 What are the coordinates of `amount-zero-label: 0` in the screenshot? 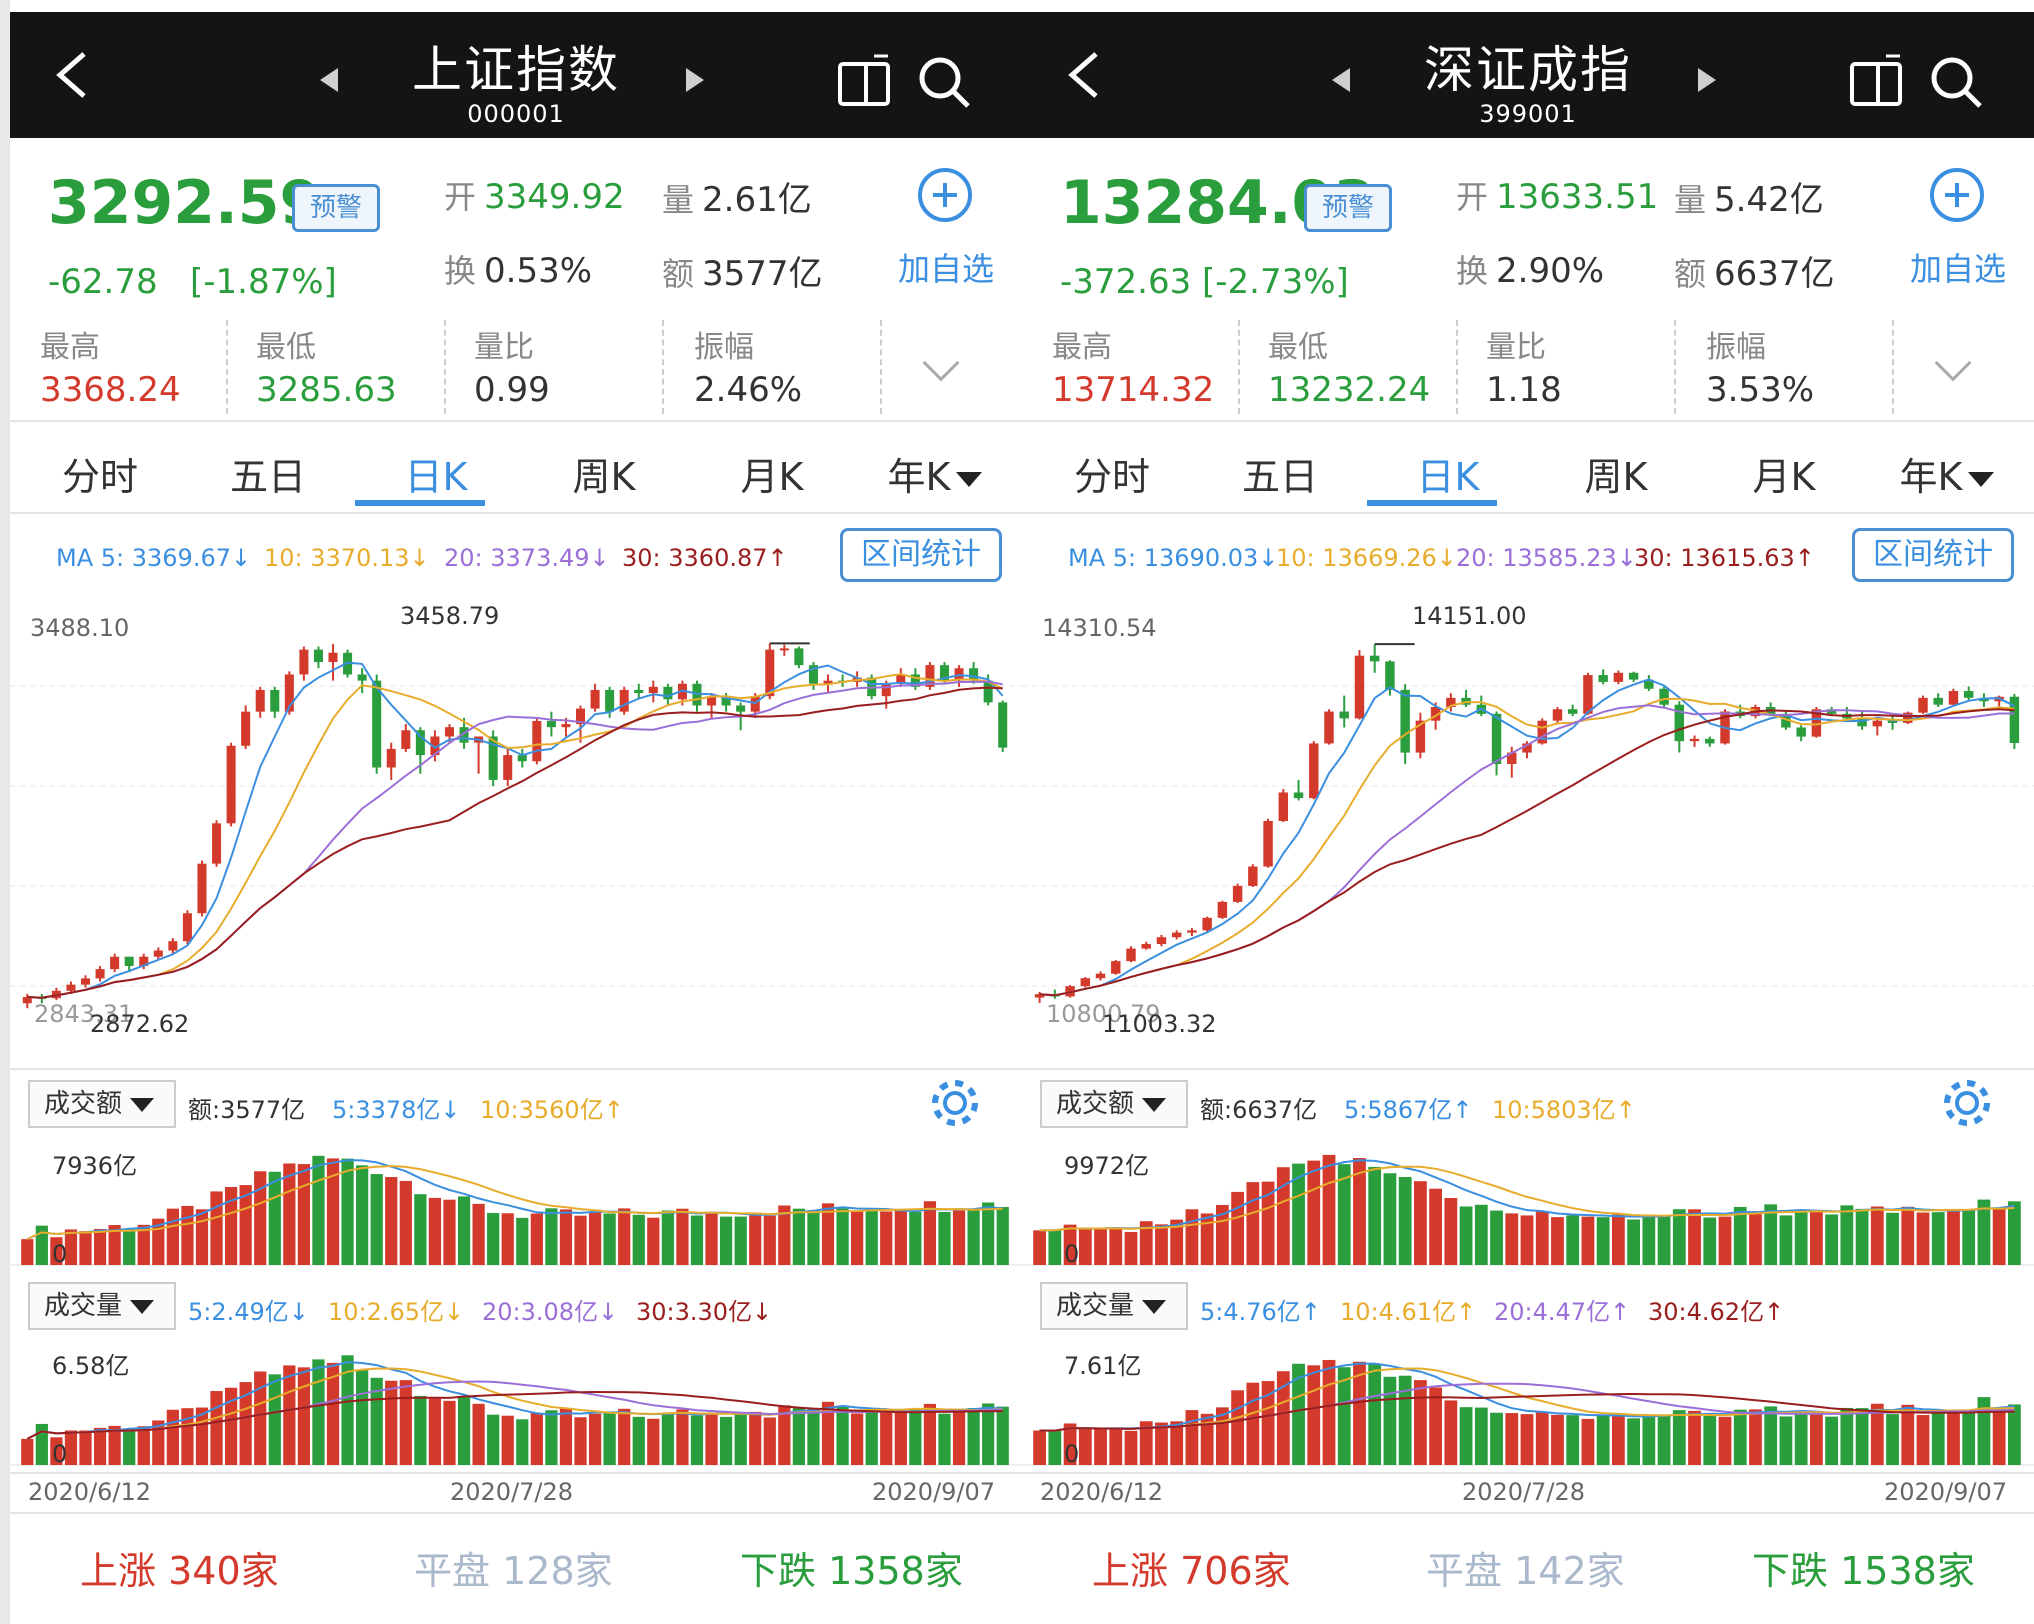 It's located at (1072, 1254).